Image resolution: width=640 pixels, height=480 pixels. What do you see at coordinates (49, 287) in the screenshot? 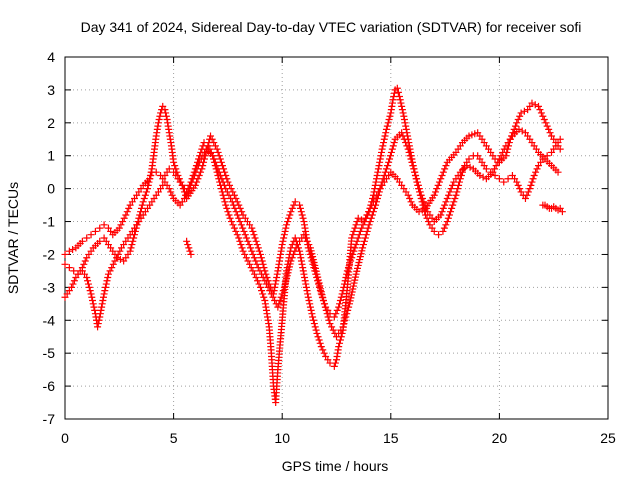
I see `y-tick-label: -3` at bounding box center [49, 287].